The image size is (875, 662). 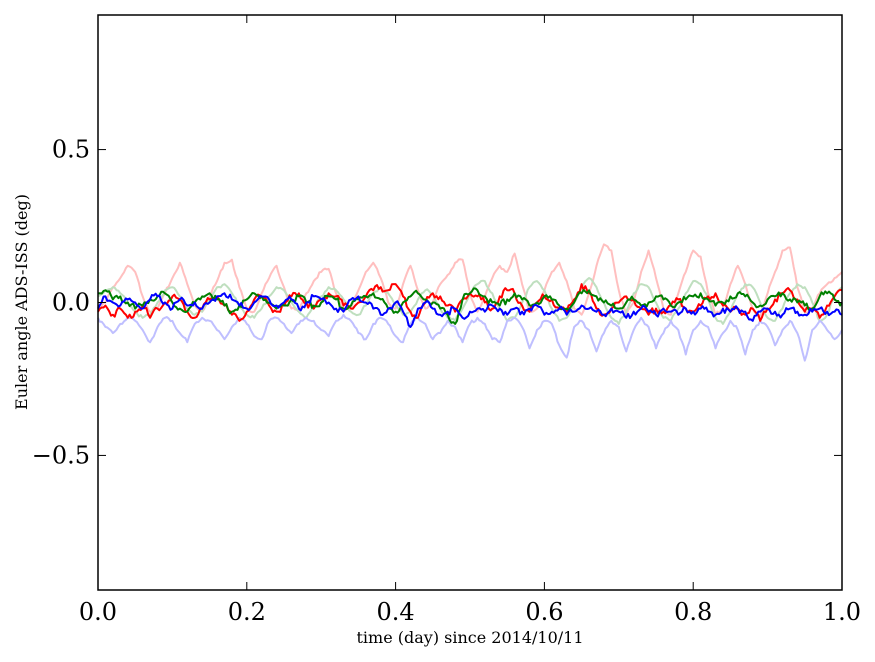 I want to click on series-line-light-red, so click(x=470, y=281).